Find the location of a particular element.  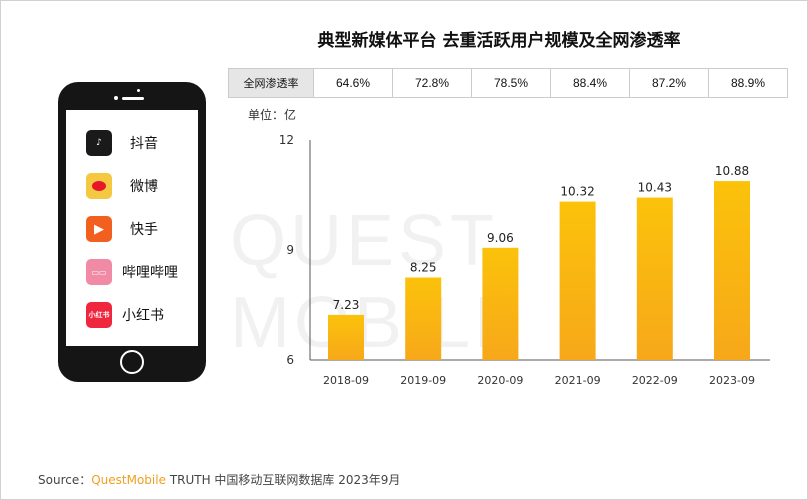

x-tick-label: 2020-09 is located at coordinates (500, 380).